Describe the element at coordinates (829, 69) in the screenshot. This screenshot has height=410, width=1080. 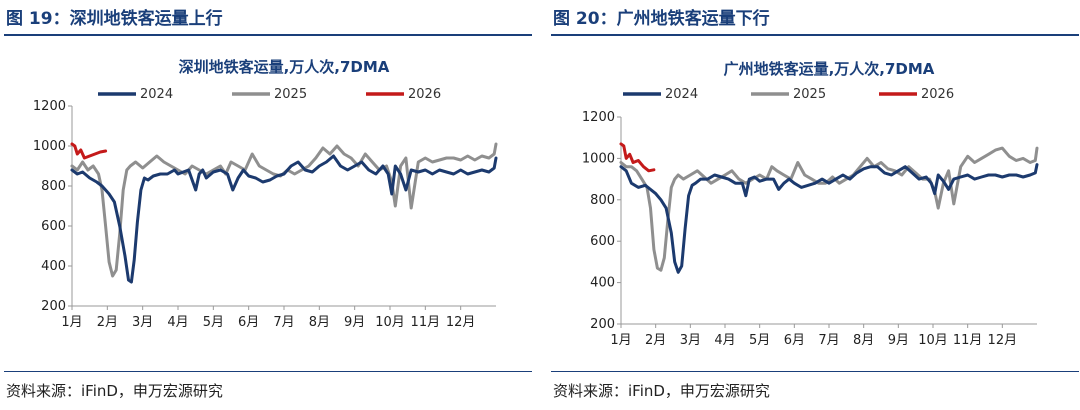
I see `chart-title: 广州地铁客运量,万人次,7DMA` at that location.